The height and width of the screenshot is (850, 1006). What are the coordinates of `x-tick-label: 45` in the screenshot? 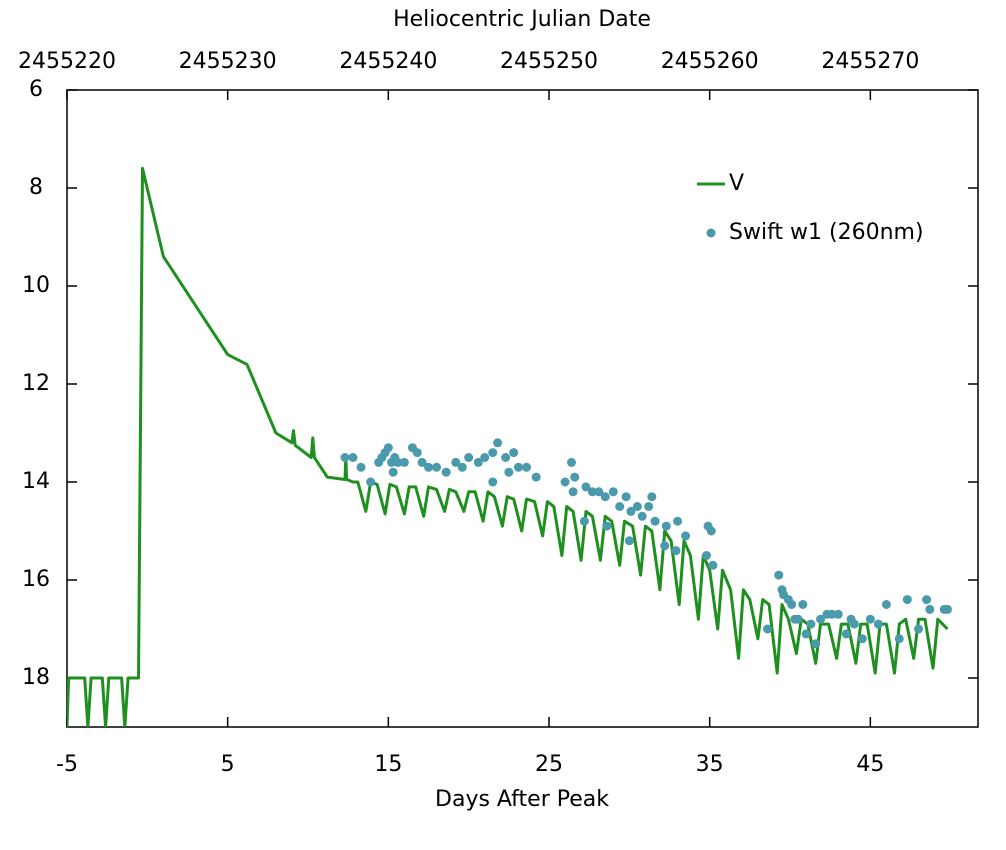 It's located at (870, 764).